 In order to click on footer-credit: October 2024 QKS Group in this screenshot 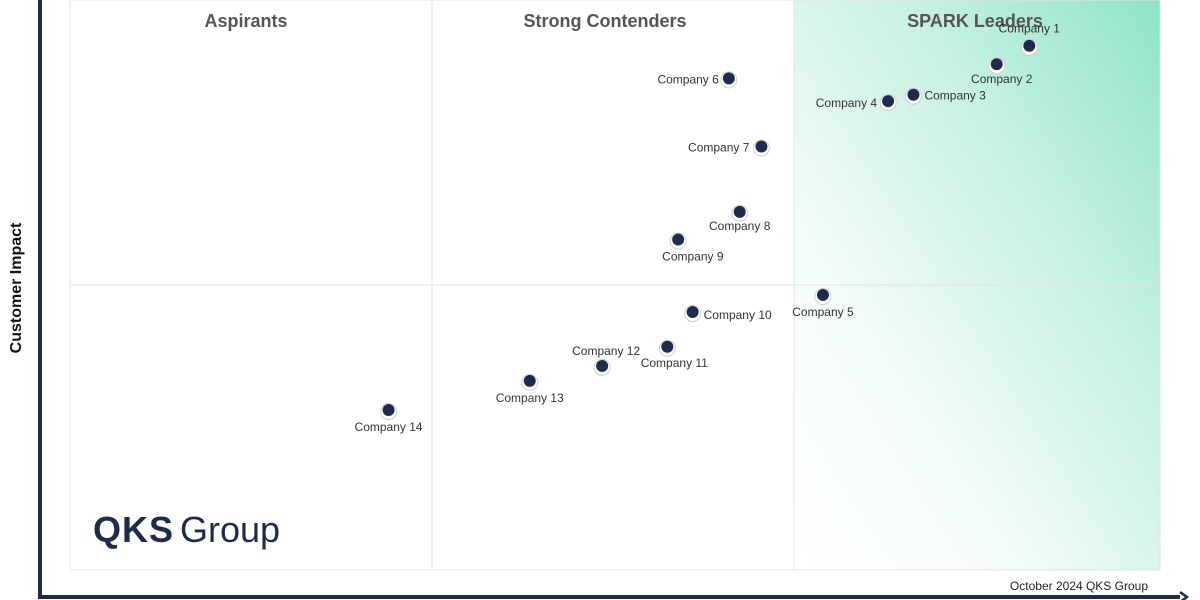, I will do `click(1078, 586)`.